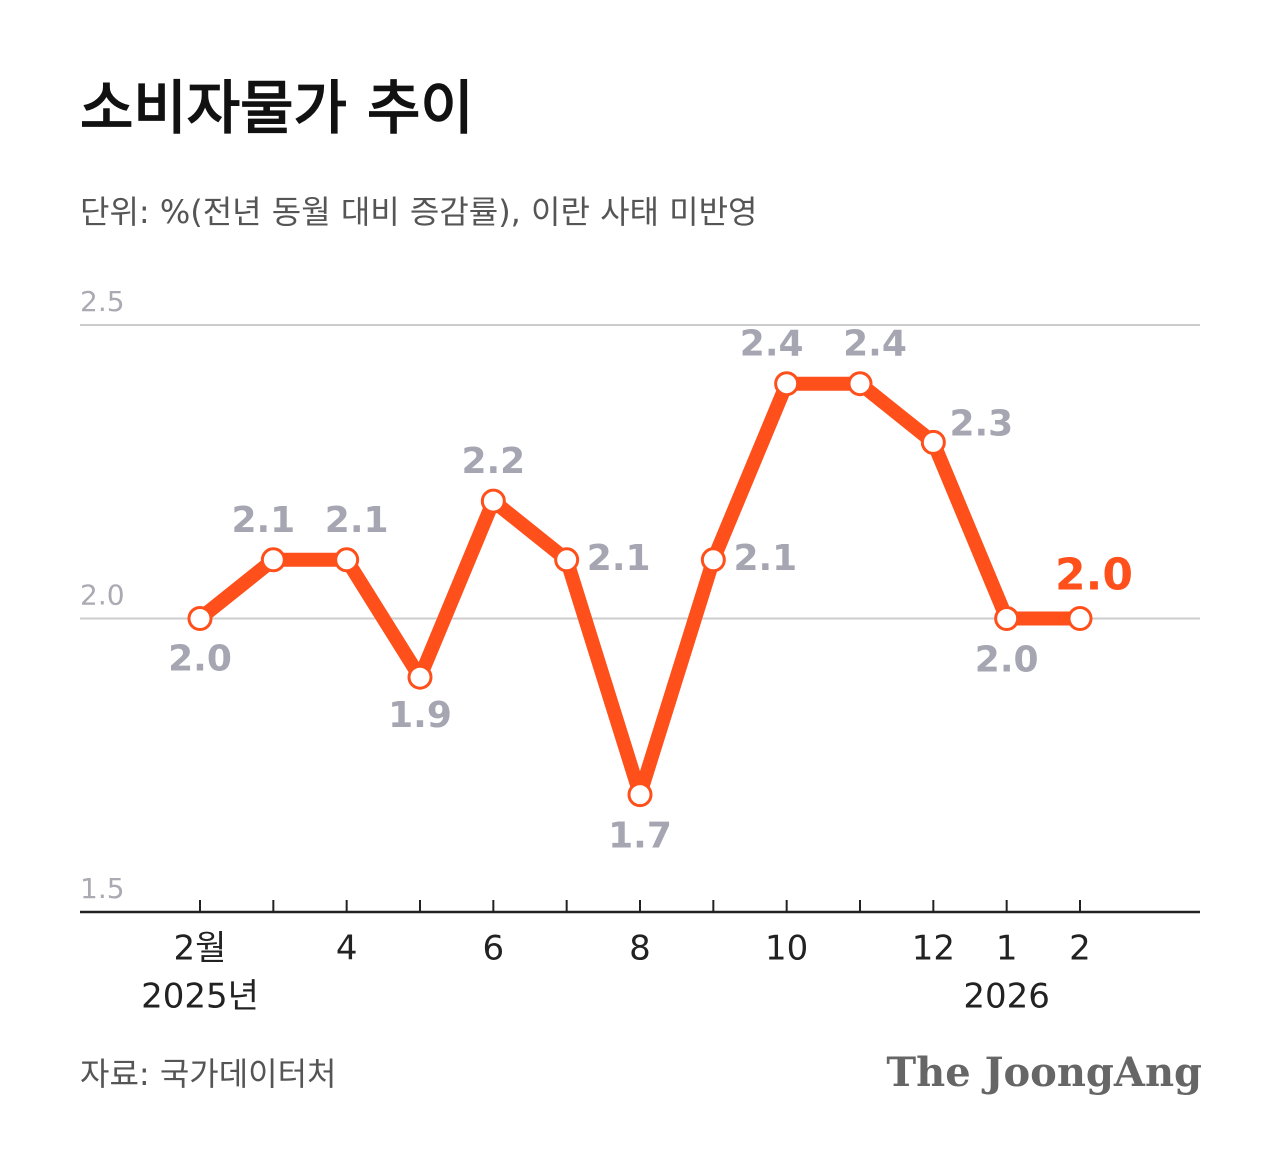  Describe the element at coordinates (418, 212) in the screenshot. I see `chart-subtitle: 단위: %(전년 동월 대비 증감률), 이란 사태 미반영` at that location.